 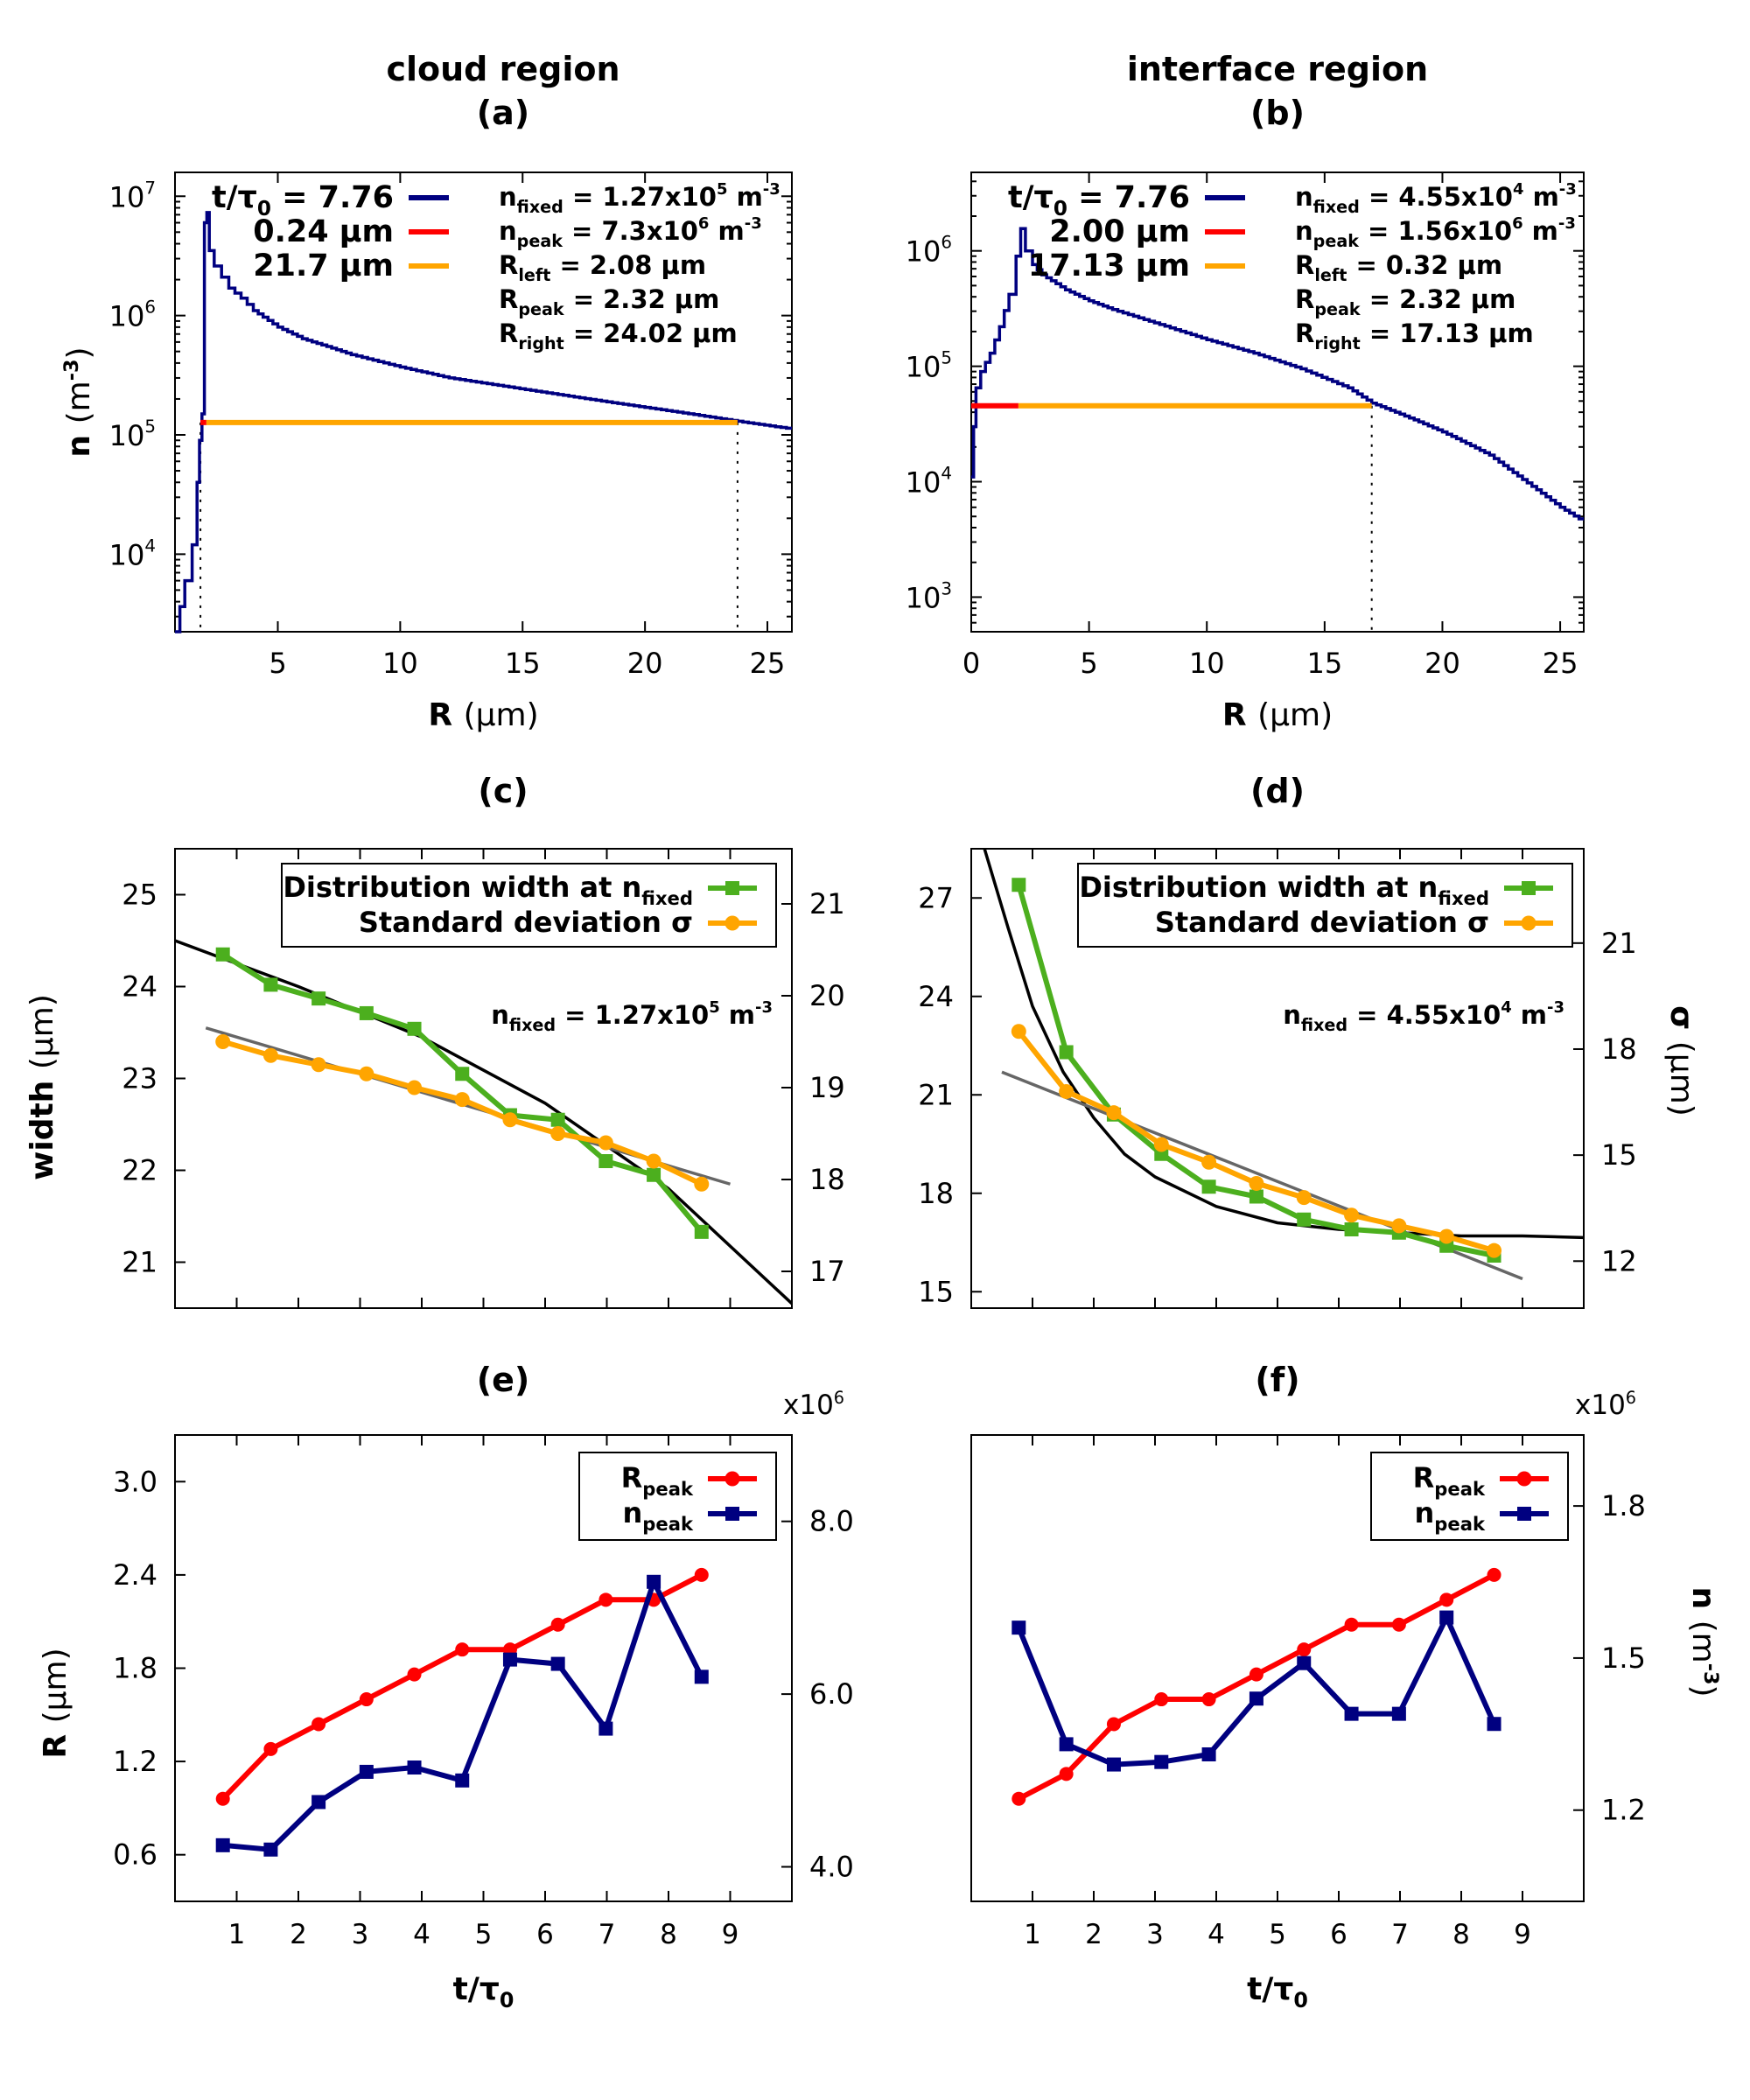 I want to click on y-tick-label-right: 1.2, so click(x=1623, y=1810).